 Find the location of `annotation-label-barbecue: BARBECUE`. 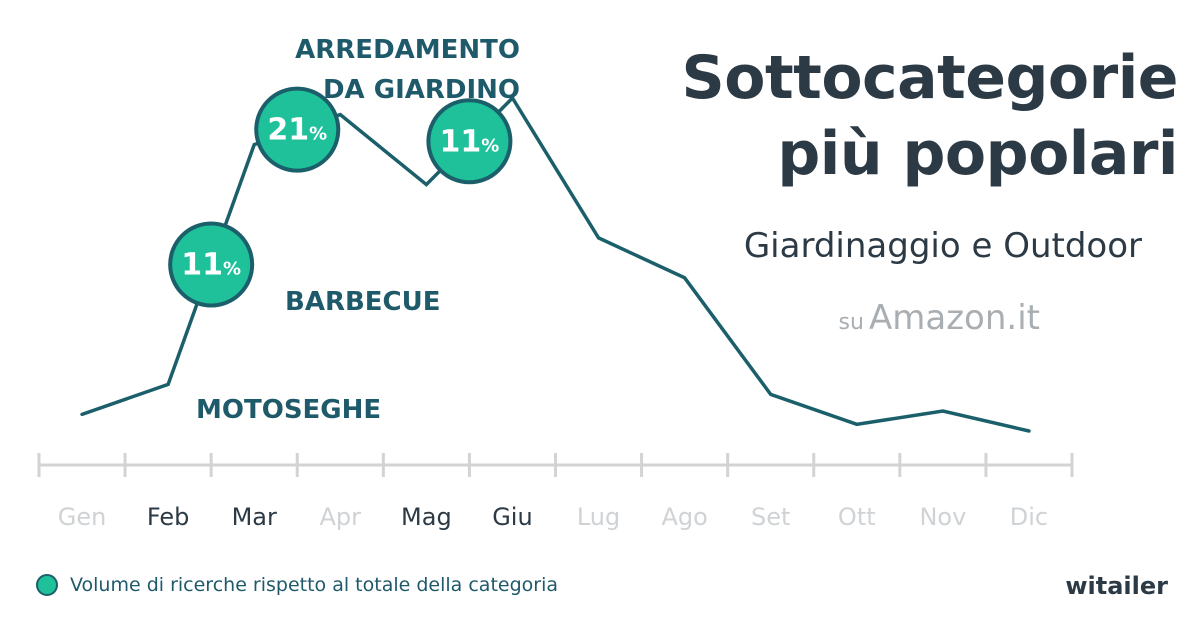

annotation-label-barbecue: BARBECUE is located at coordinates (363, 302).